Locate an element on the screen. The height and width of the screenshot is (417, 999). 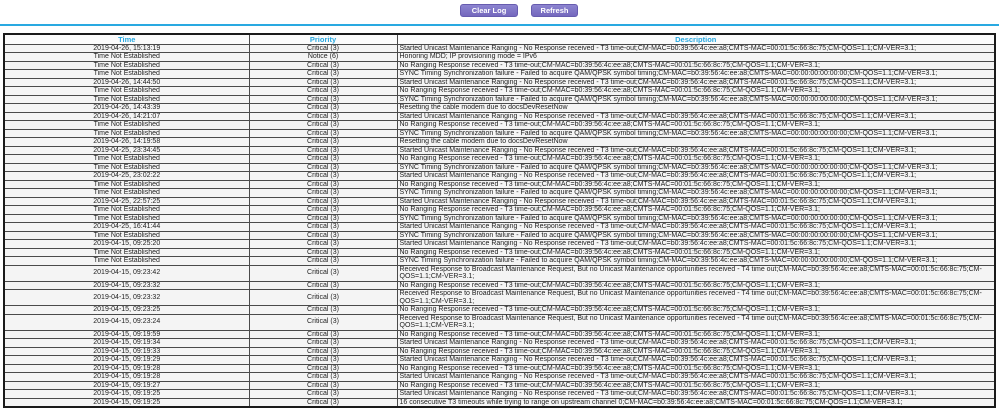
time-cell: 2019-04-26, 15:13:19 is located at coordinates (126, 48).